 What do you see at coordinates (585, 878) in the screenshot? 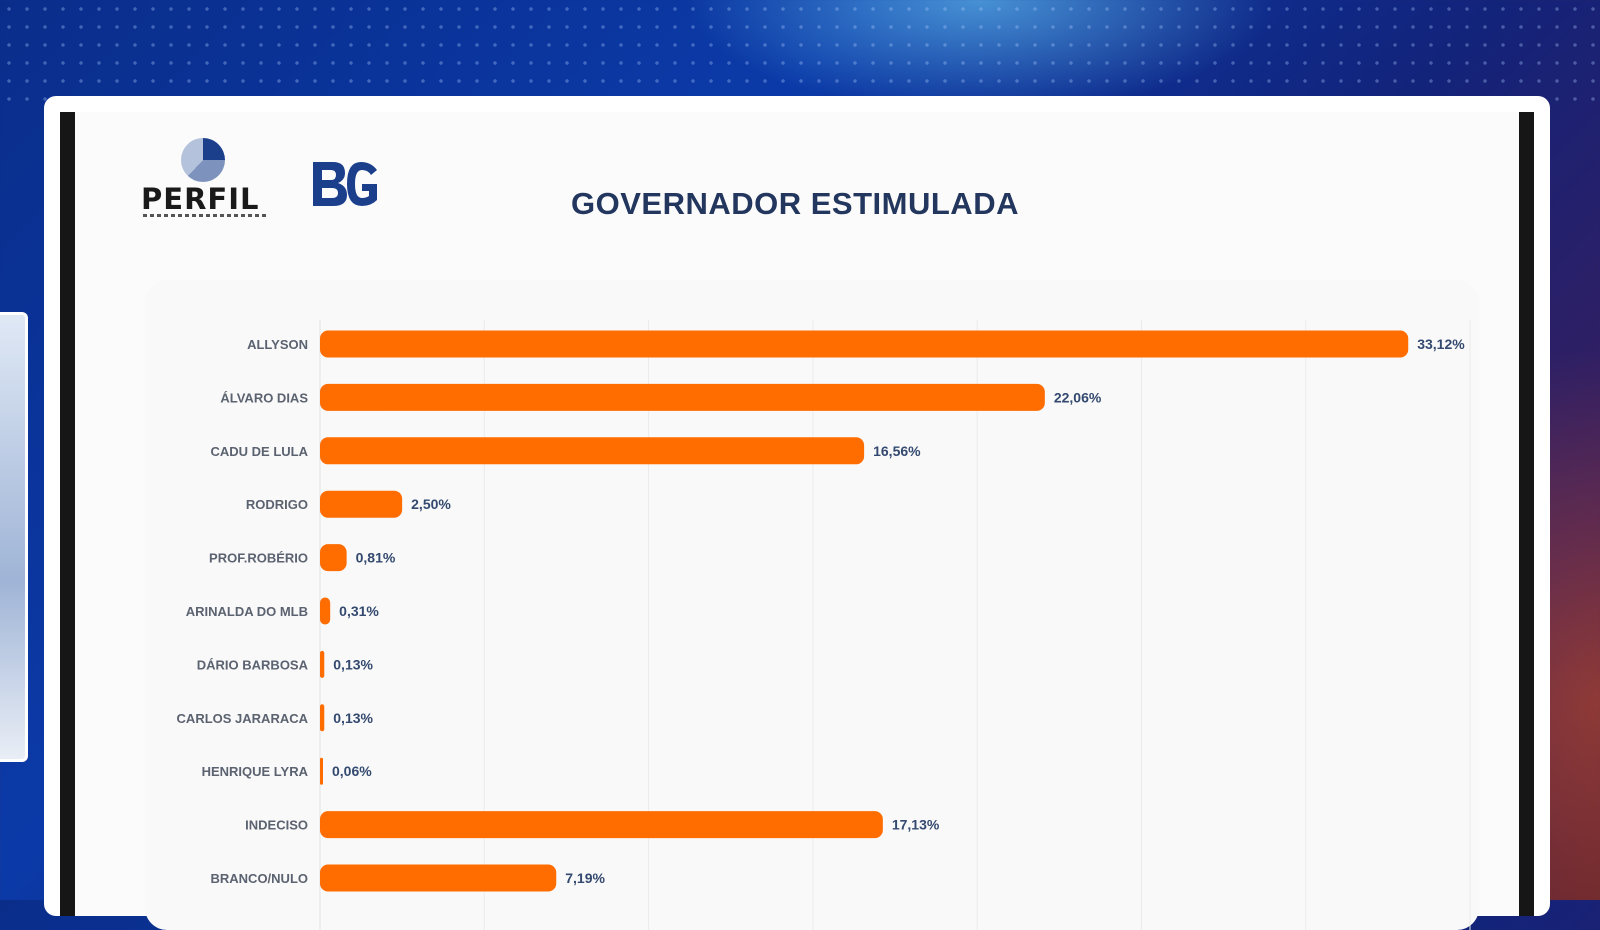
I see `value-label: 7,19%` at bounding box center [585, 878].